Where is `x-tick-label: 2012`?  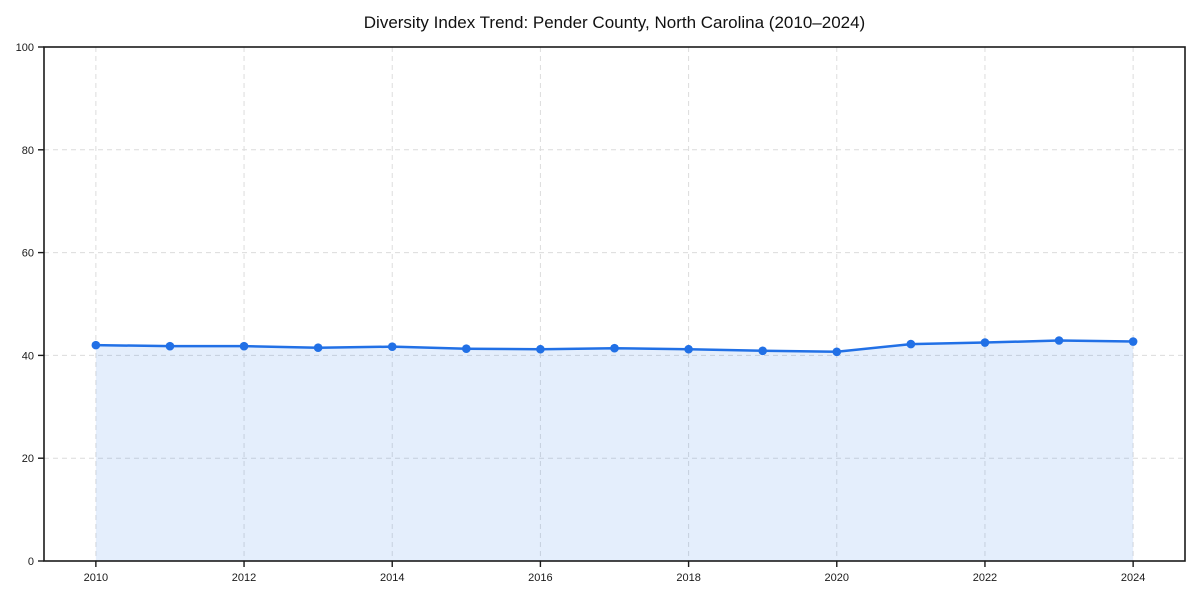 x-tick-label: 2012 is located at coordinates (244, 578).